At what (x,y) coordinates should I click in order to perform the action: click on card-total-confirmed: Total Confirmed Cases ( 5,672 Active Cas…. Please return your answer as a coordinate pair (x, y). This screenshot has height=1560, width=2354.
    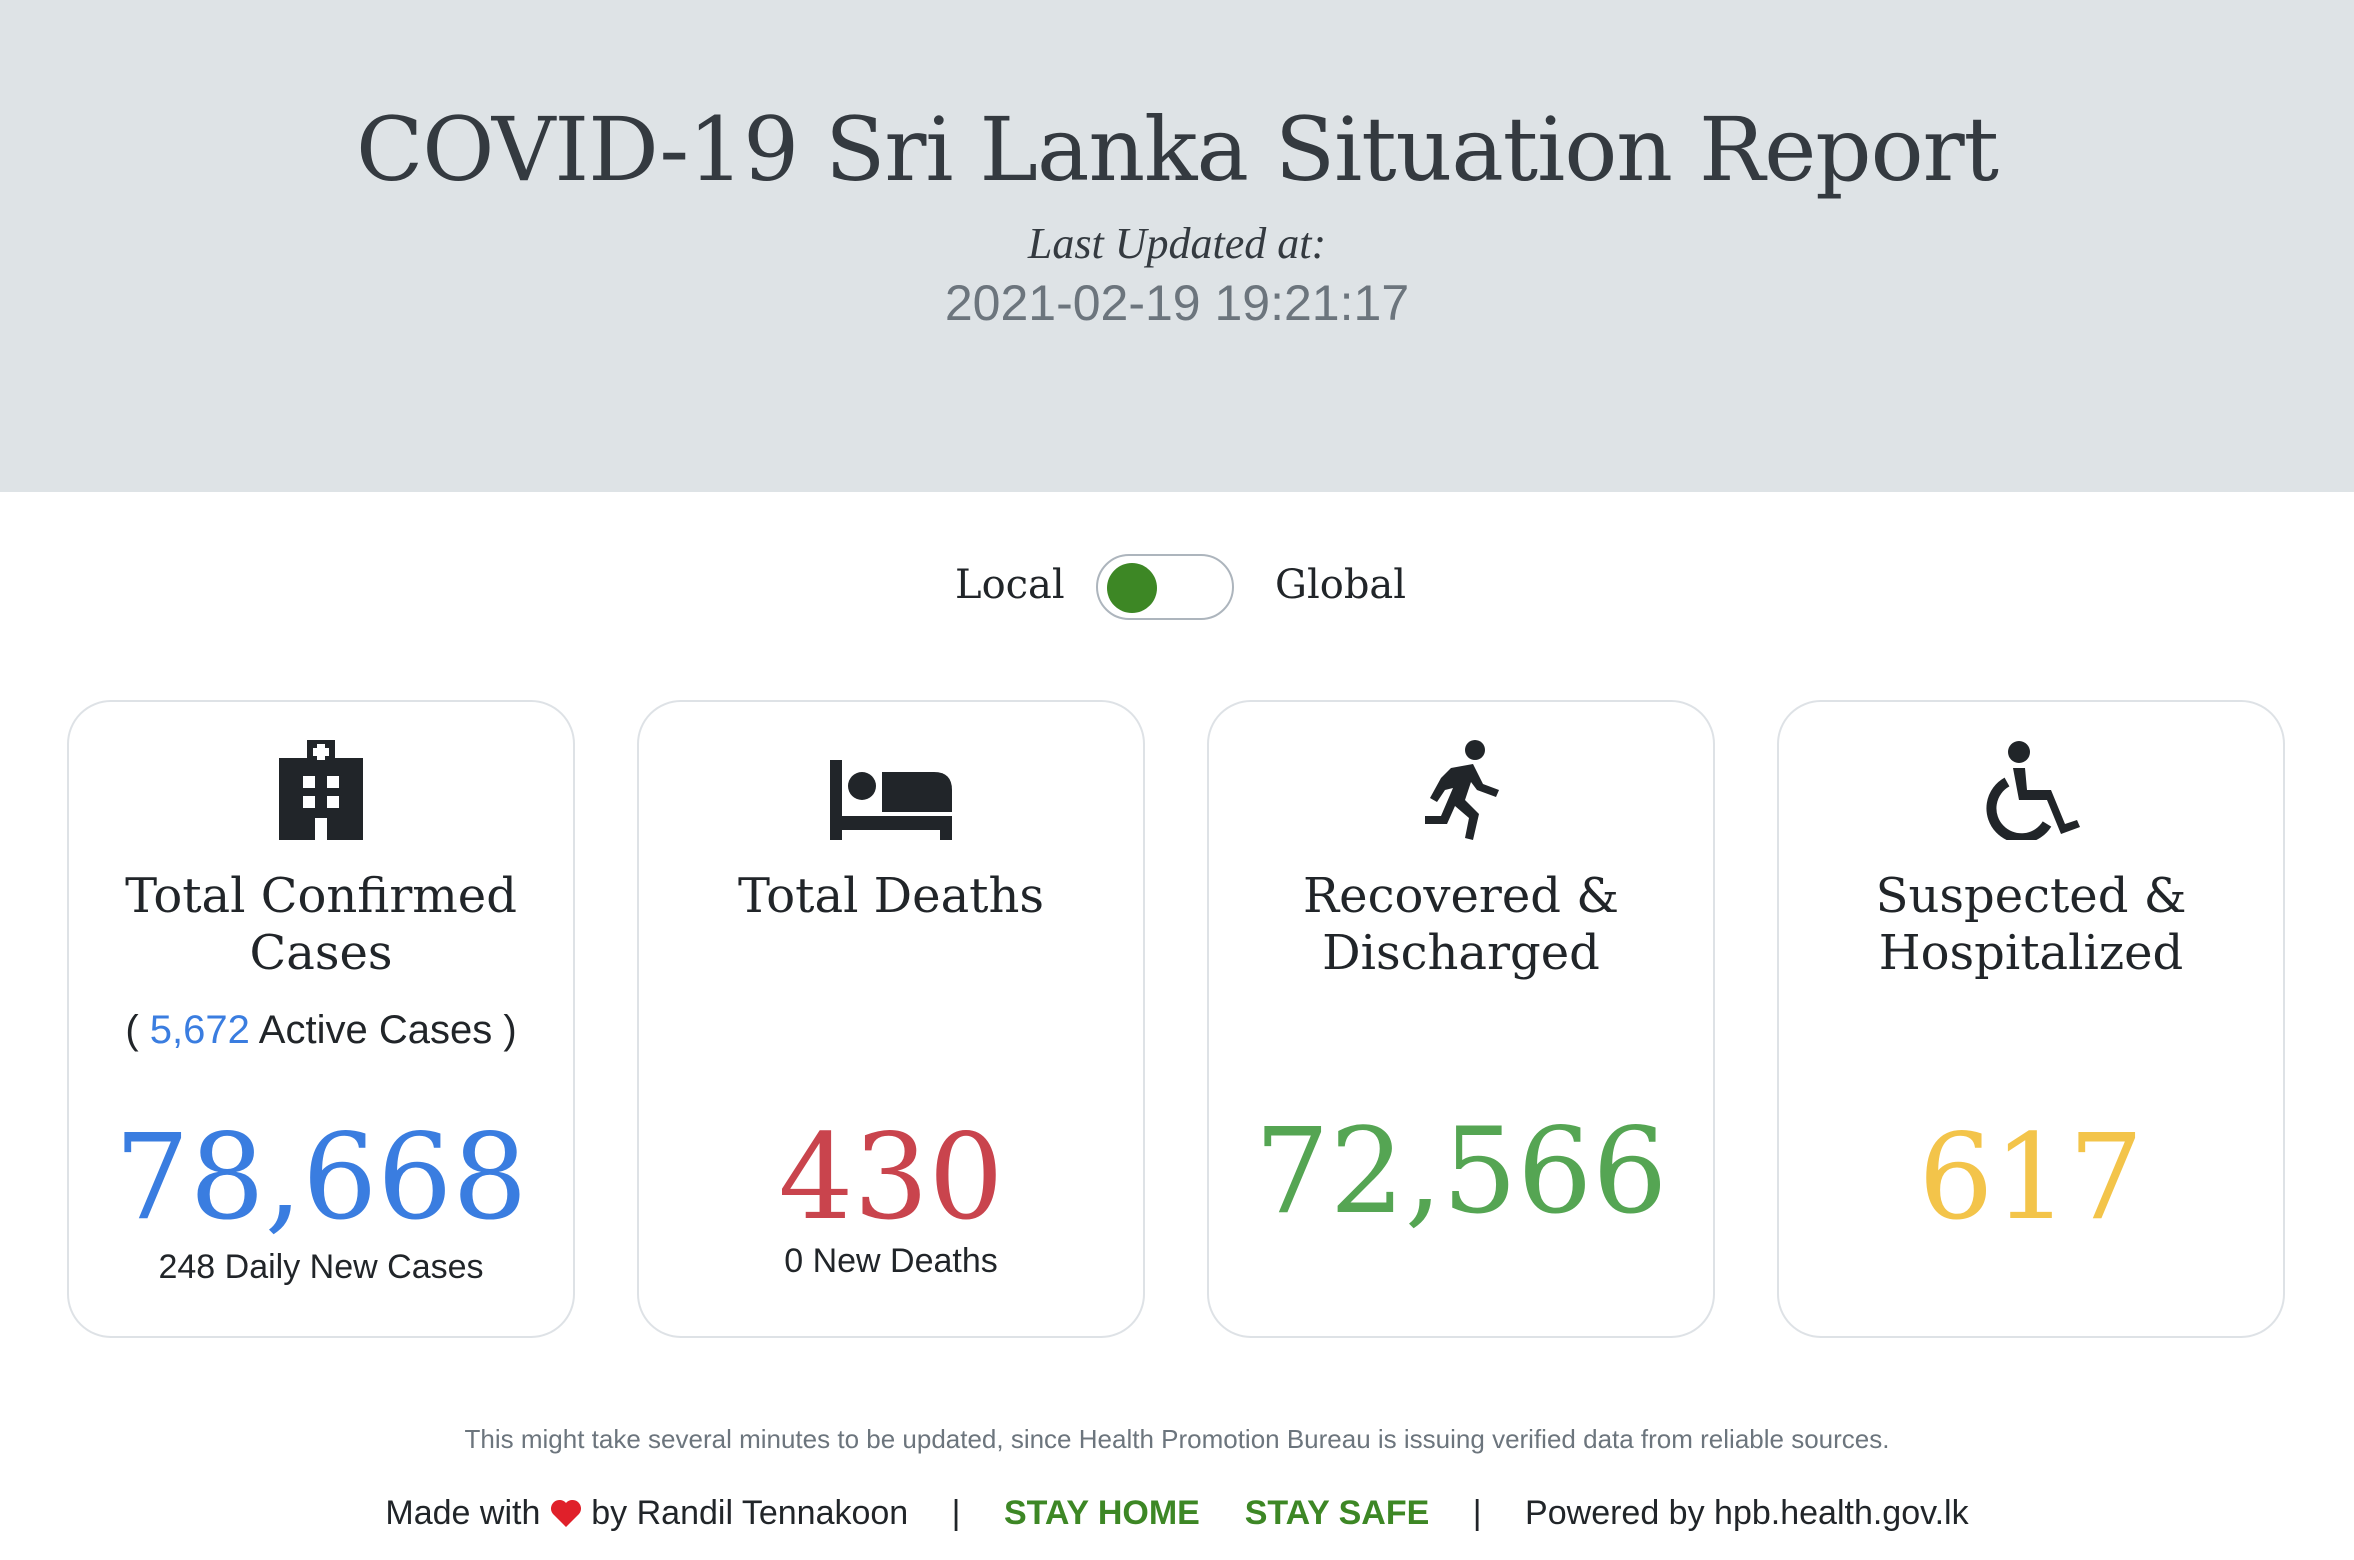
    Looking at the image, I should click on (321, 1019).